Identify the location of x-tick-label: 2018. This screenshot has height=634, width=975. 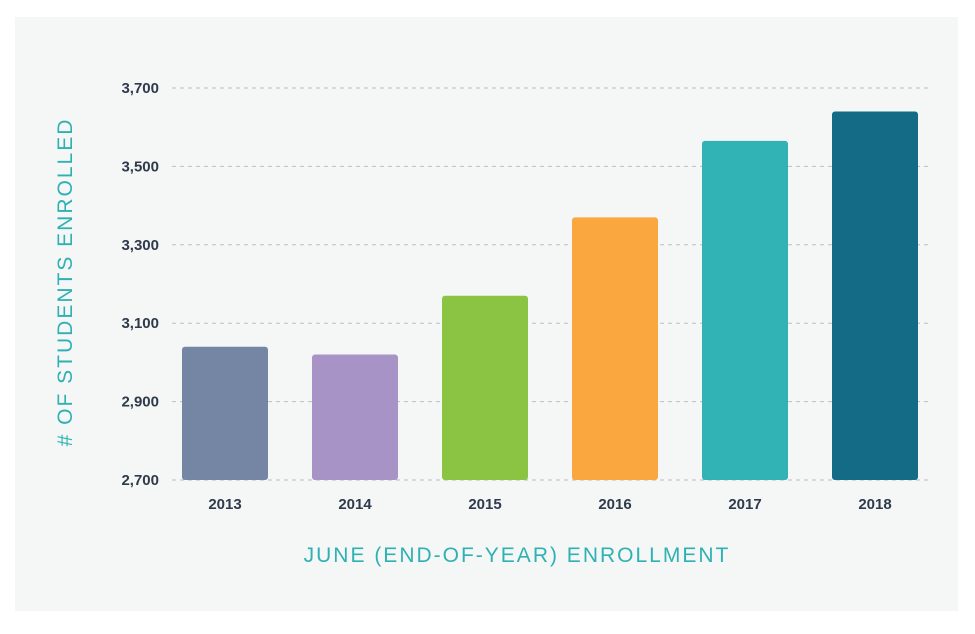
(874, 504).